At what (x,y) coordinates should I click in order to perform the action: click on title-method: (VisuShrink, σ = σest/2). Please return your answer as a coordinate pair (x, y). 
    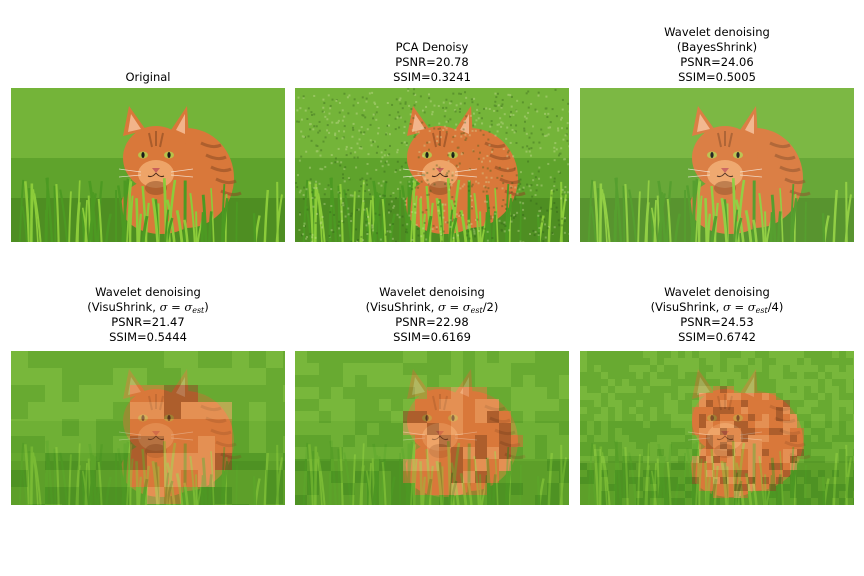
    Looking at the image, I should click on (432, 307).